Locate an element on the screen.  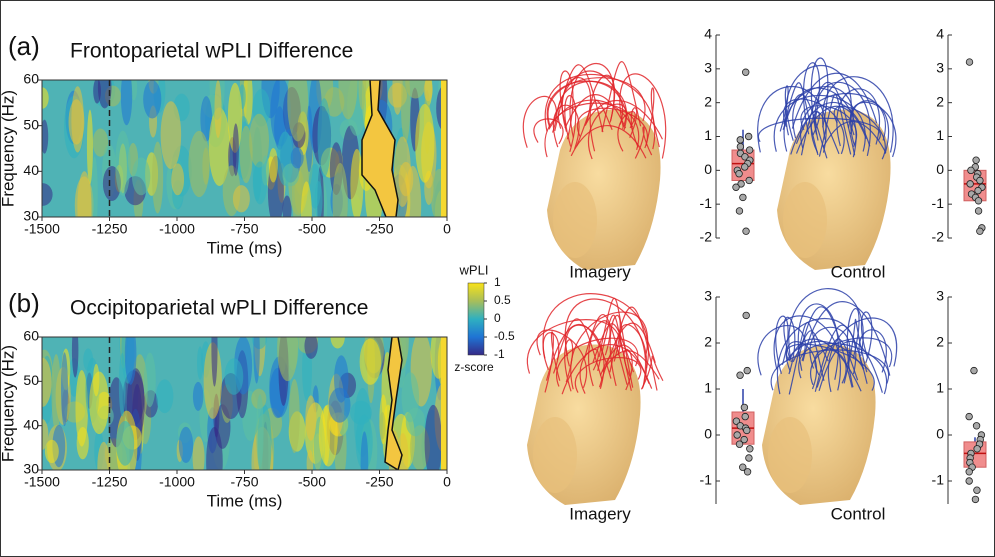
significance-contour is located at coordinates (380, 148).